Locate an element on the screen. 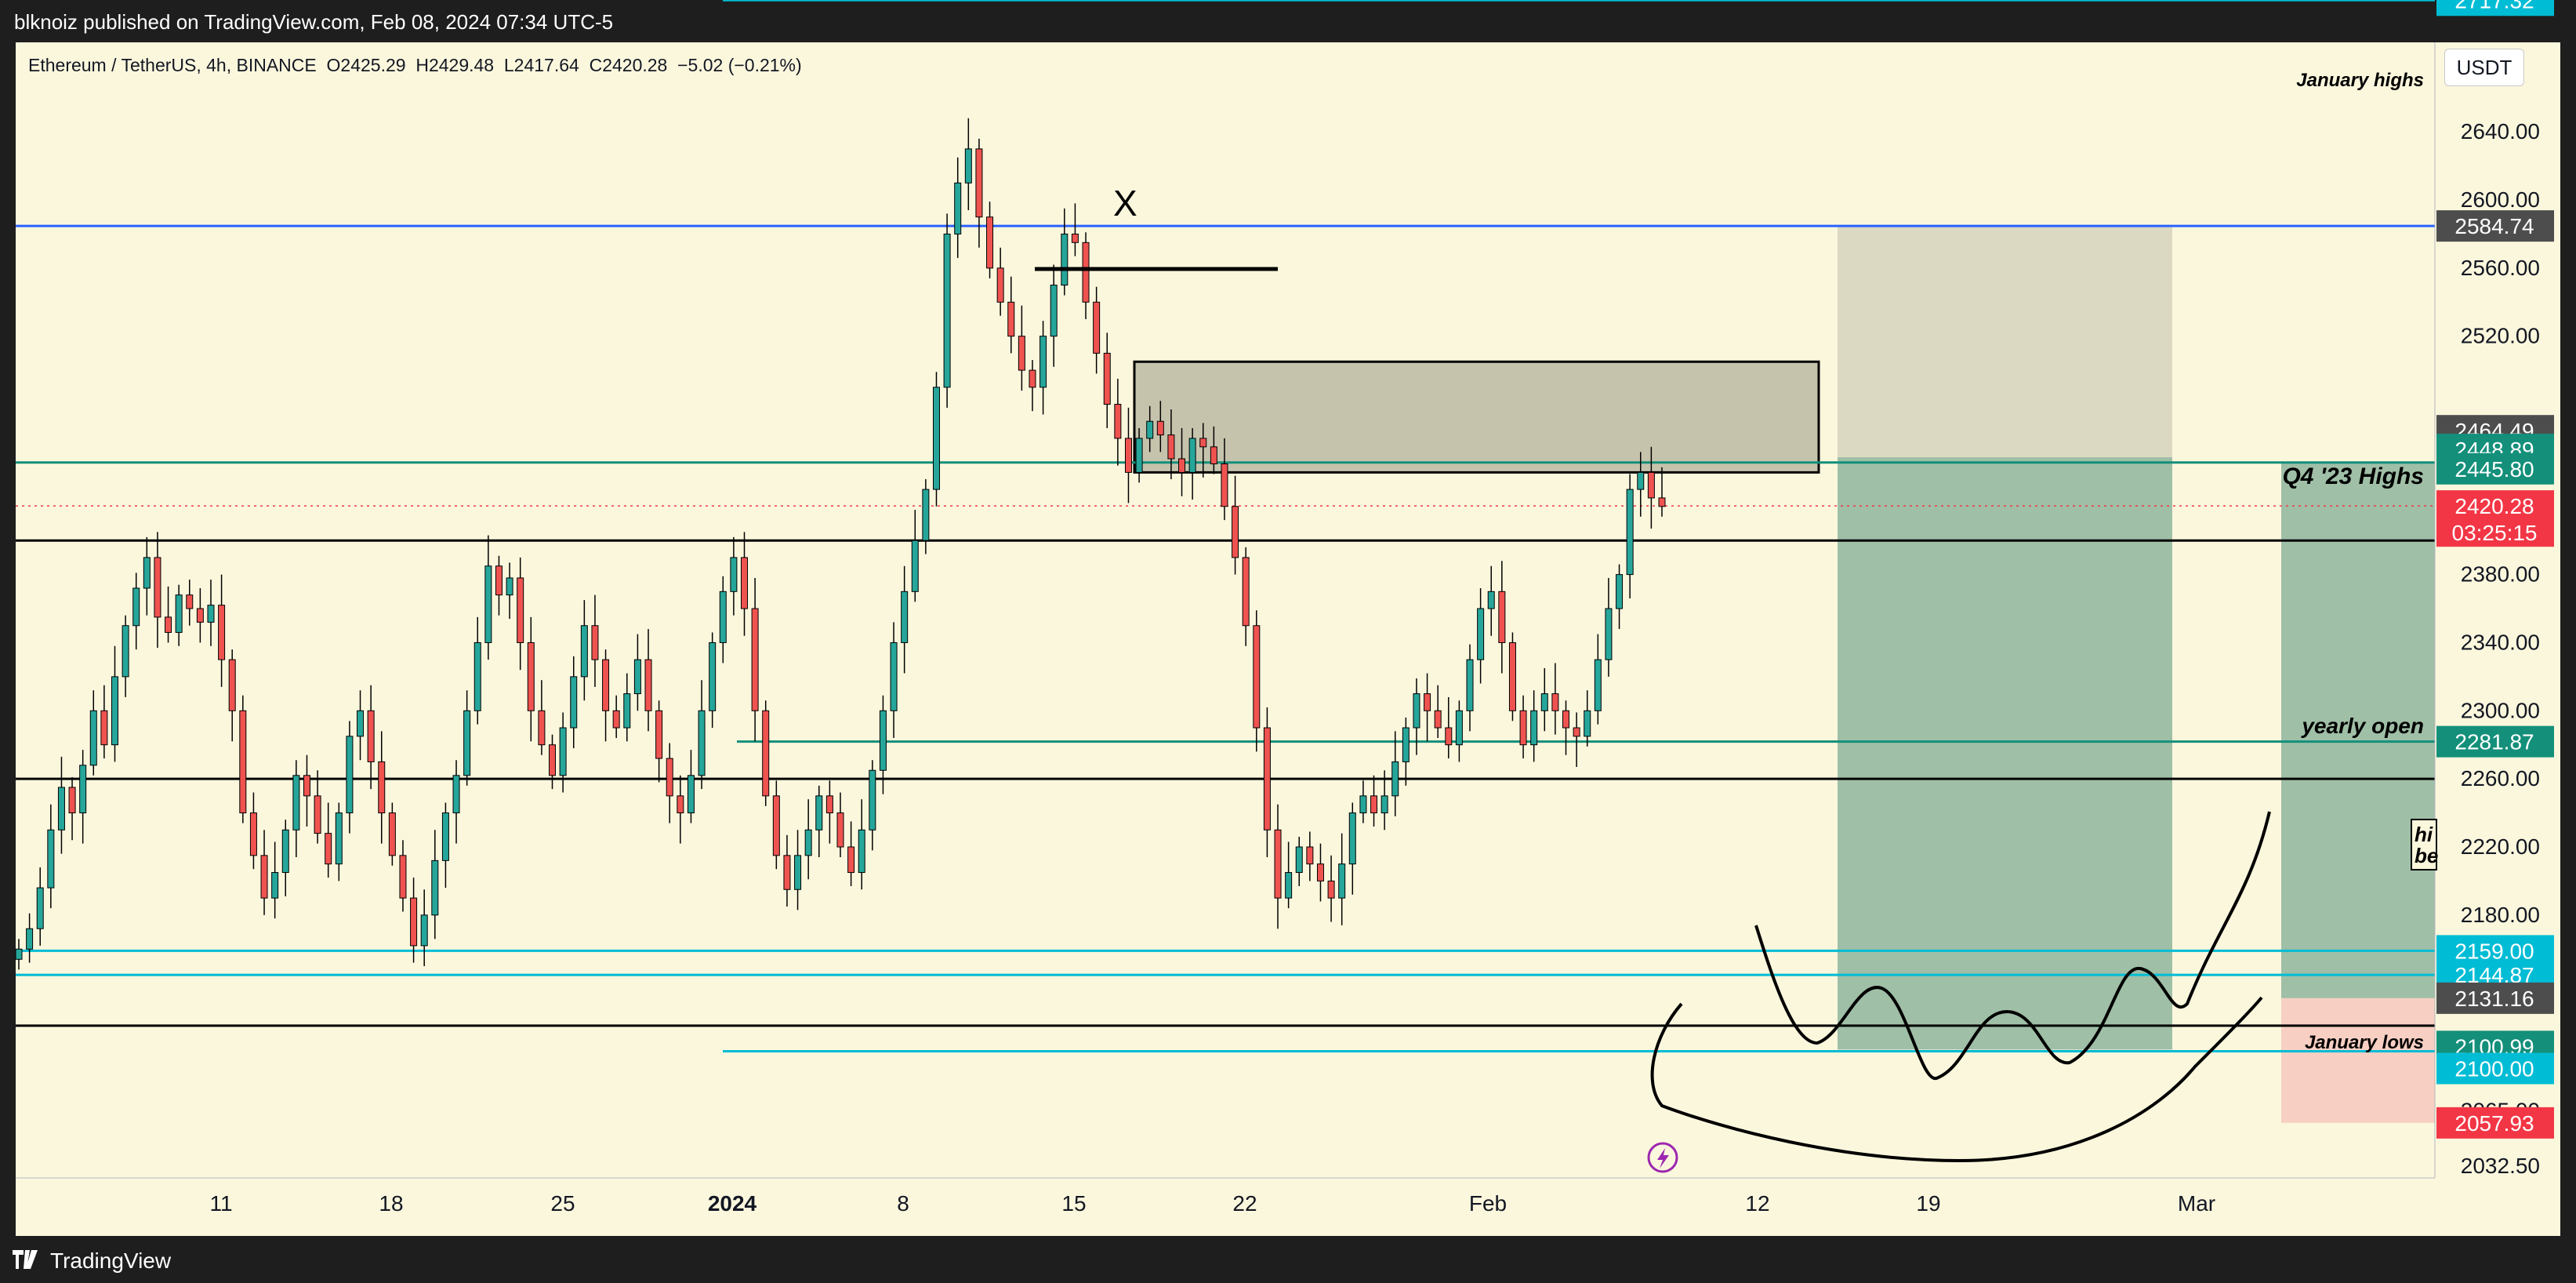  x-tick-label-9: 19 is located at coordinates (1928, 1204).